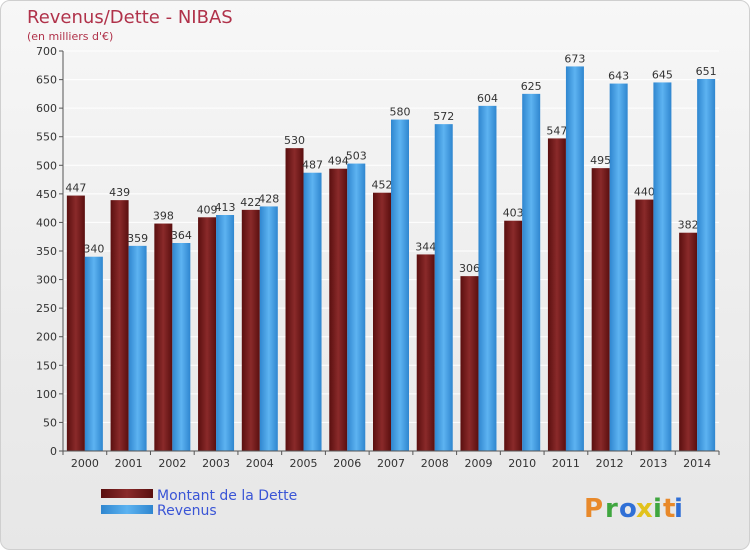 The width and height of the screenshot is (750, 550). I want to click on value-label-revenue-2012: 643, so click(618, 76).